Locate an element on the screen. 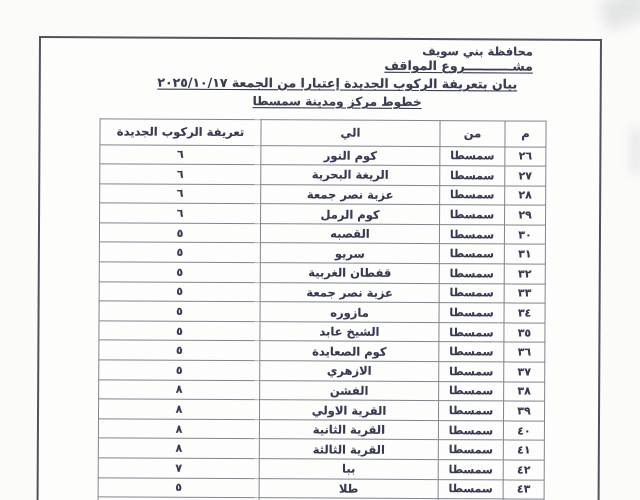 The width and height of the screenshot is (640, 500). table-row: ٣١ سمسطا سريو ٥ is located at coordinates (322, 253).